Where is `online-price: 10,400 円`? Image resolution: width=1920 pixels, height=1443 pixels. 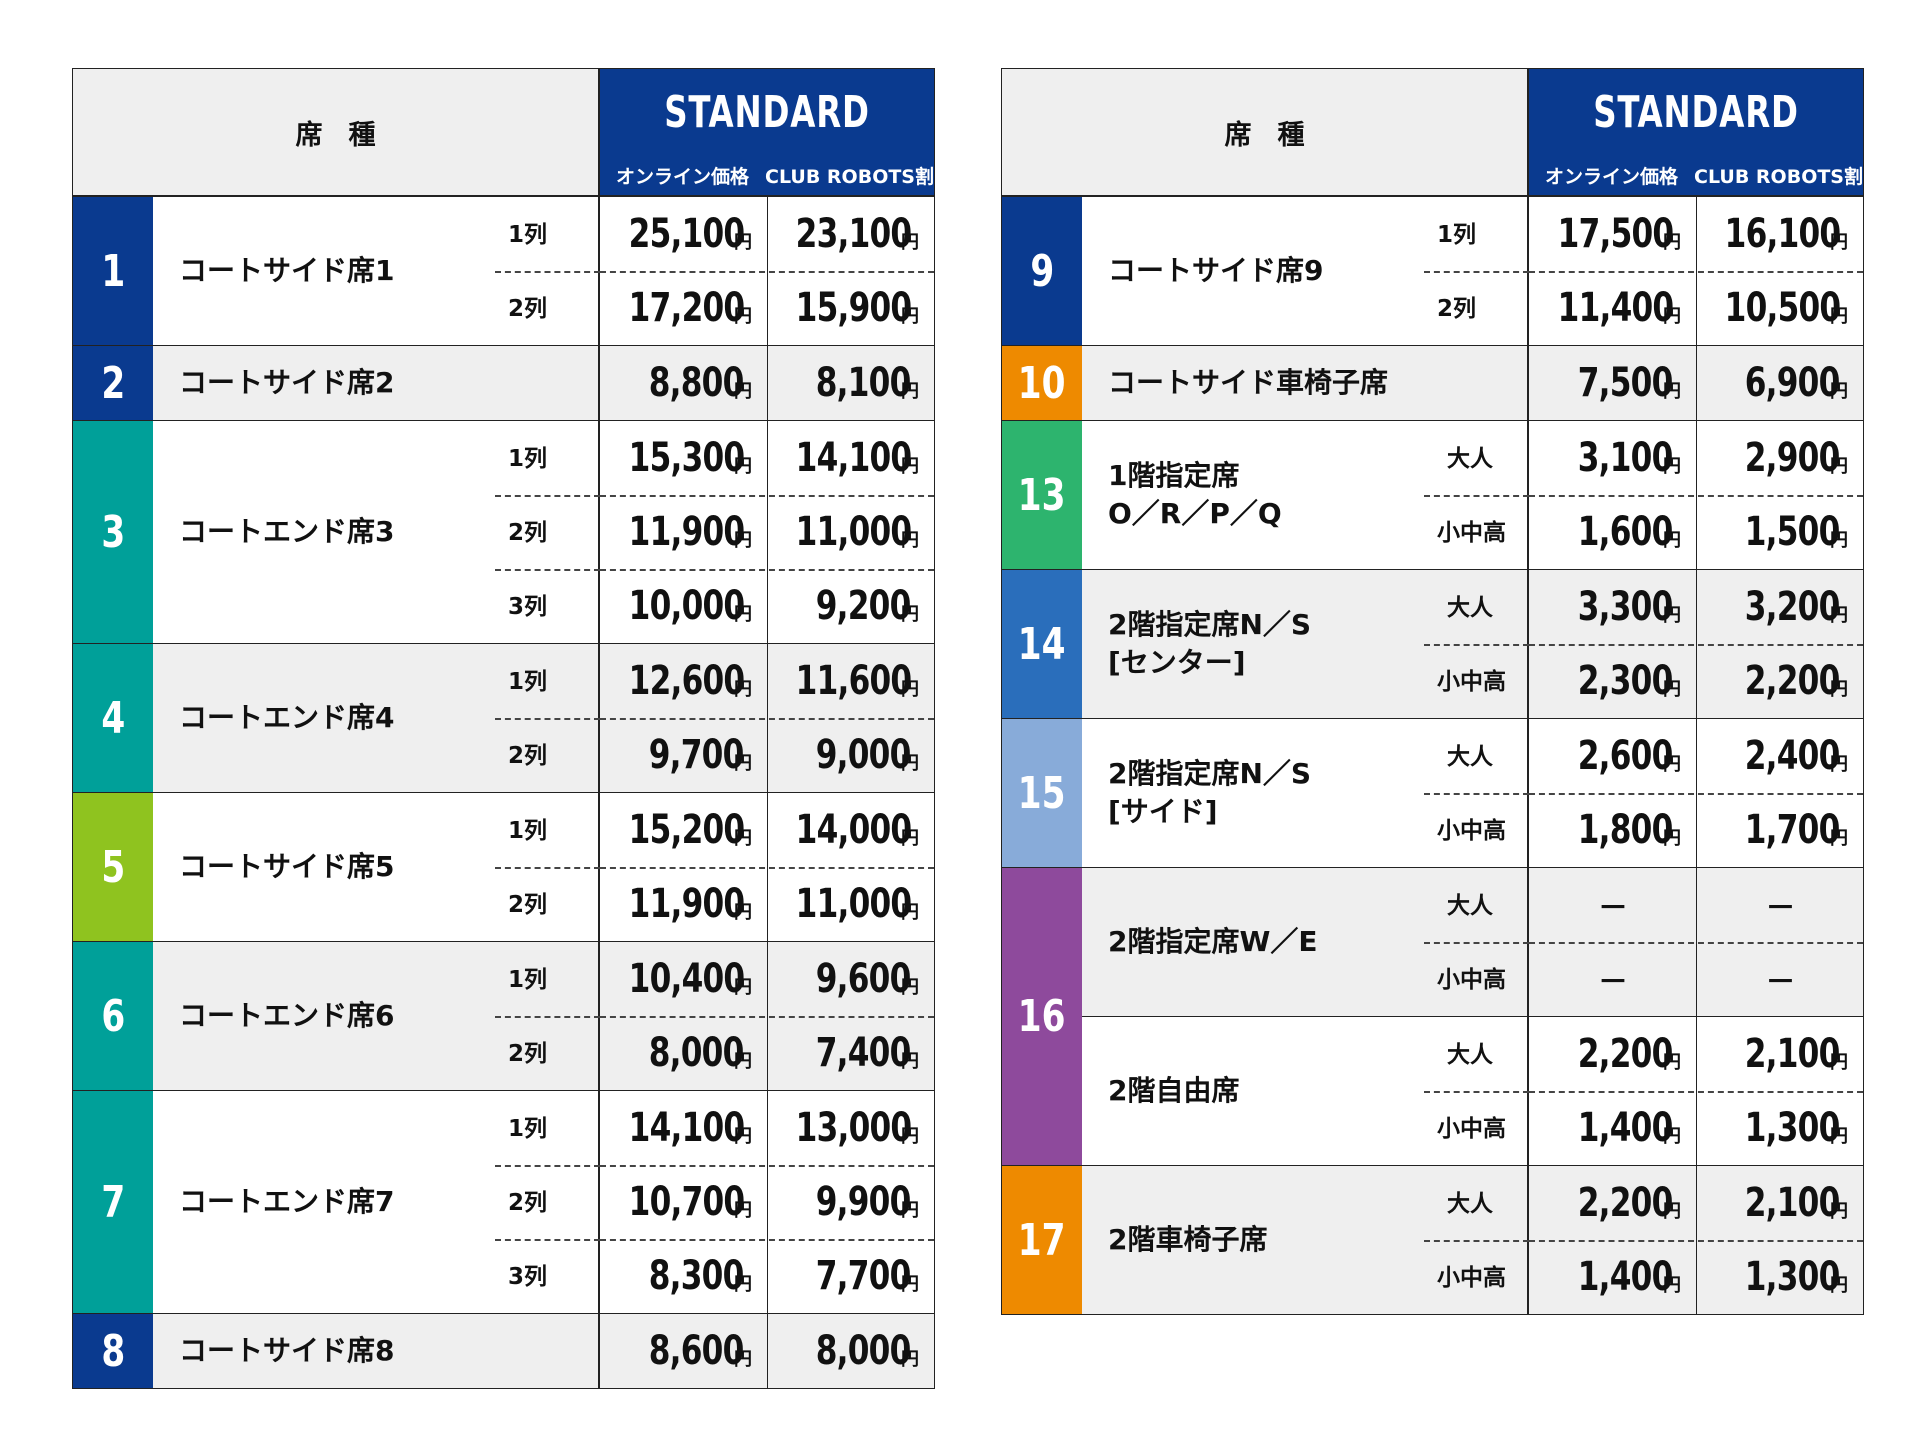 online-price: 10,400 円 is located at coordinates (683, 979).